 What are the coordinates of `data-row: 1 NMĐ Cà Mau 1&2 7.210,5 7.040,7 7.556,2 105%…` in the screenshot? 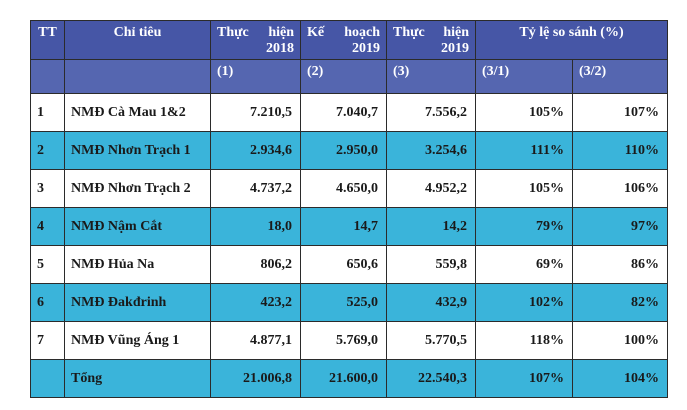 It's located at (349, 112).